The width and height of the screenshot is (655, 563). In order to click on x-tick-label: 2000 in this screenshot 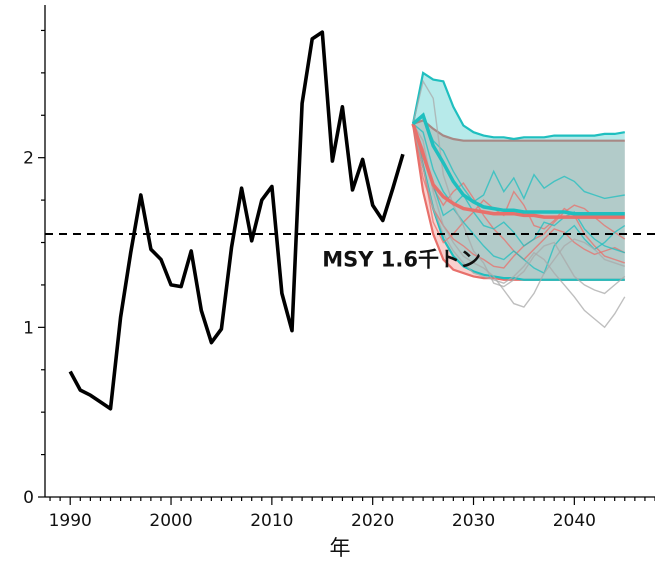, I will do `click(170, 521)`.